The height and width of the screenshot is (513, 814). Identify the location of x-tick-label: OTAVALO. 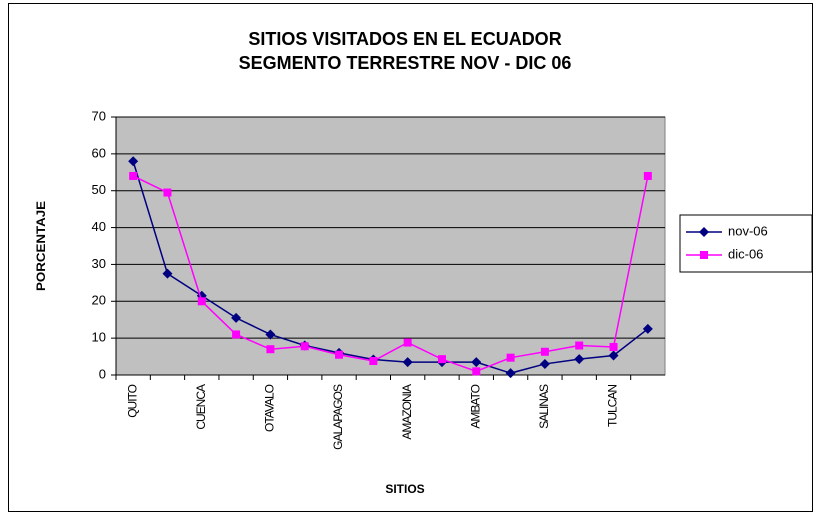
(270, 408).